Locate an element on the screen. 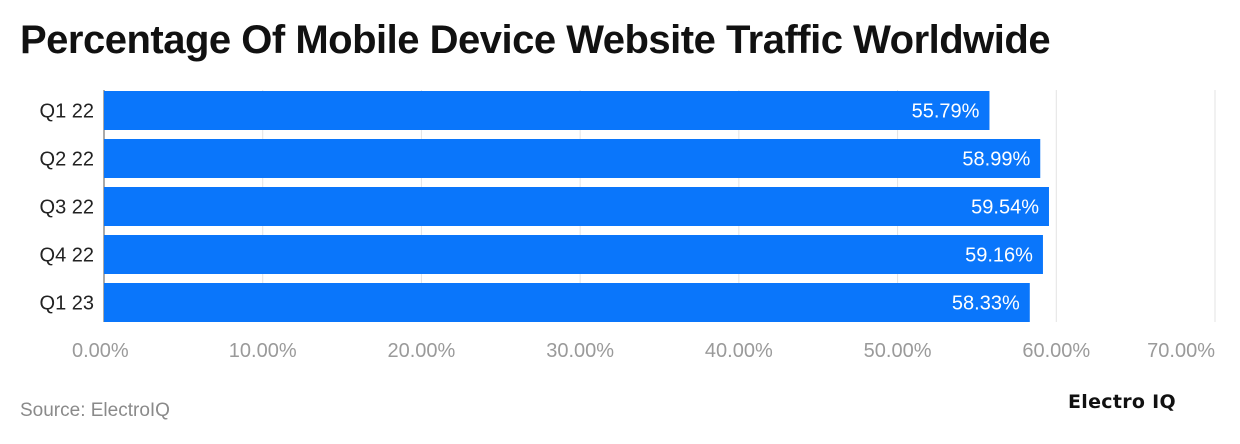  x-tick-label: 10.00% is located at coordinates (263, 351).